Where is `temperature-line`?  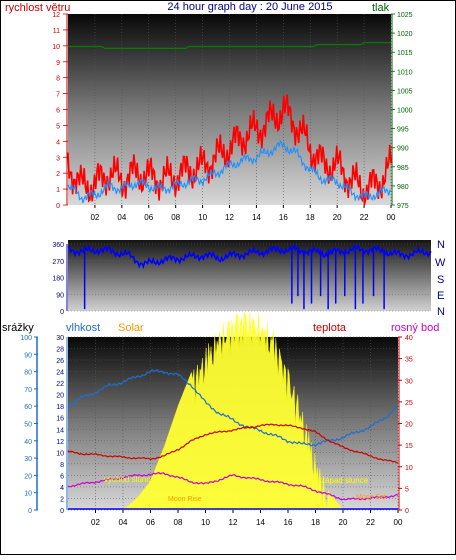 temperature-line is located at coordinates (233, 443).